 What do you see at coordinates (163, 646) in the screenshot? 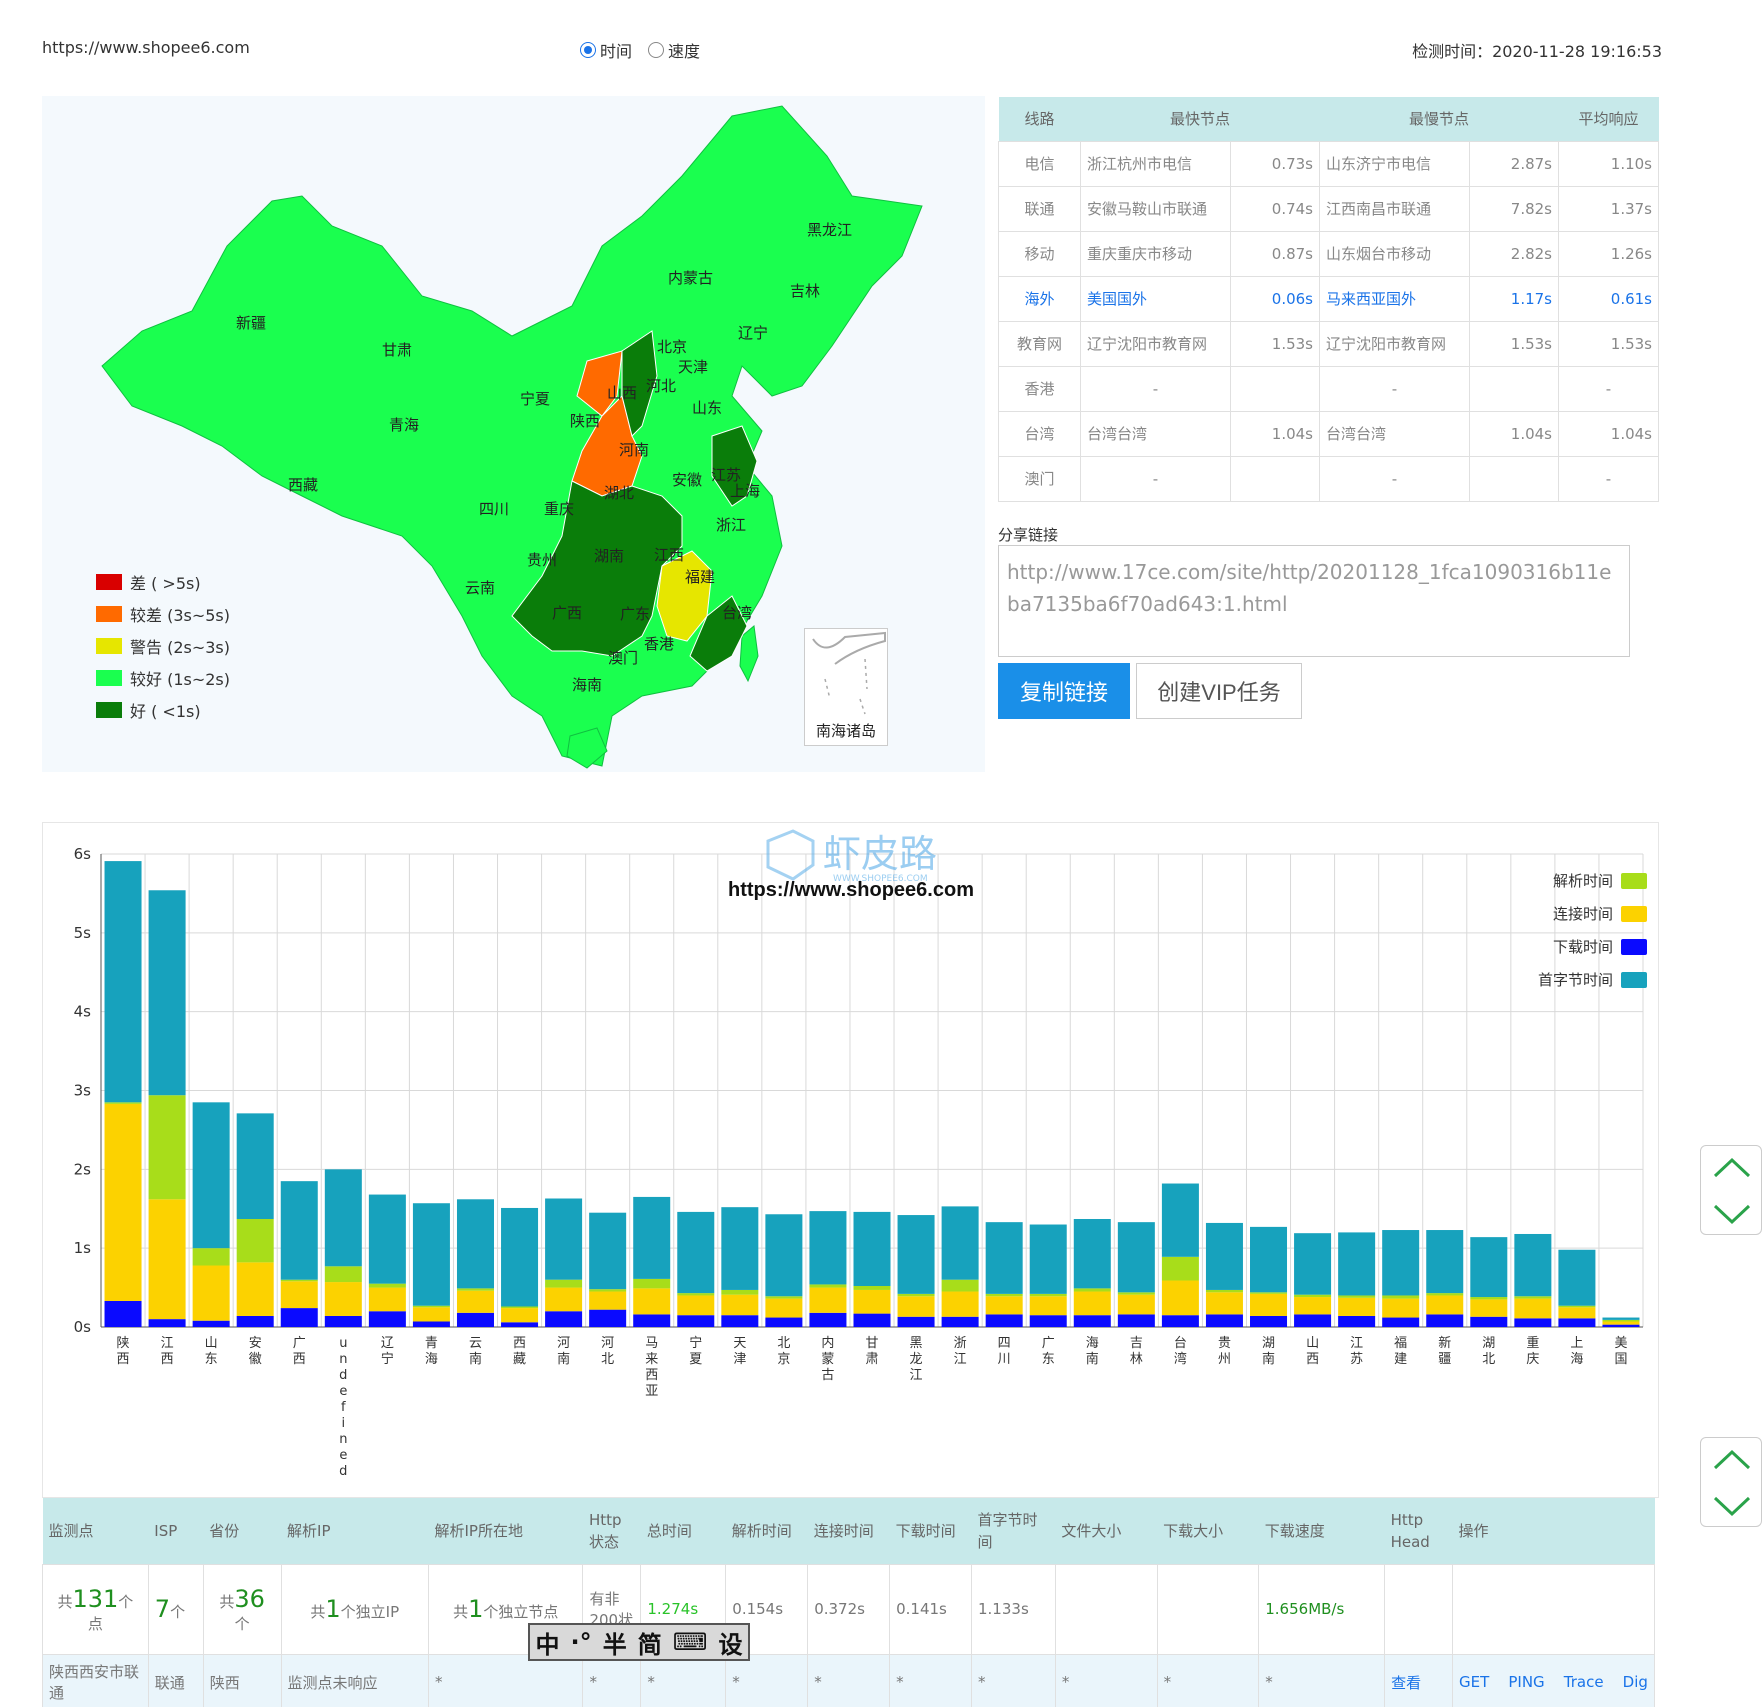
I see `legend-item: 警告 (2s~3s)` at bounding box center [163, 646].